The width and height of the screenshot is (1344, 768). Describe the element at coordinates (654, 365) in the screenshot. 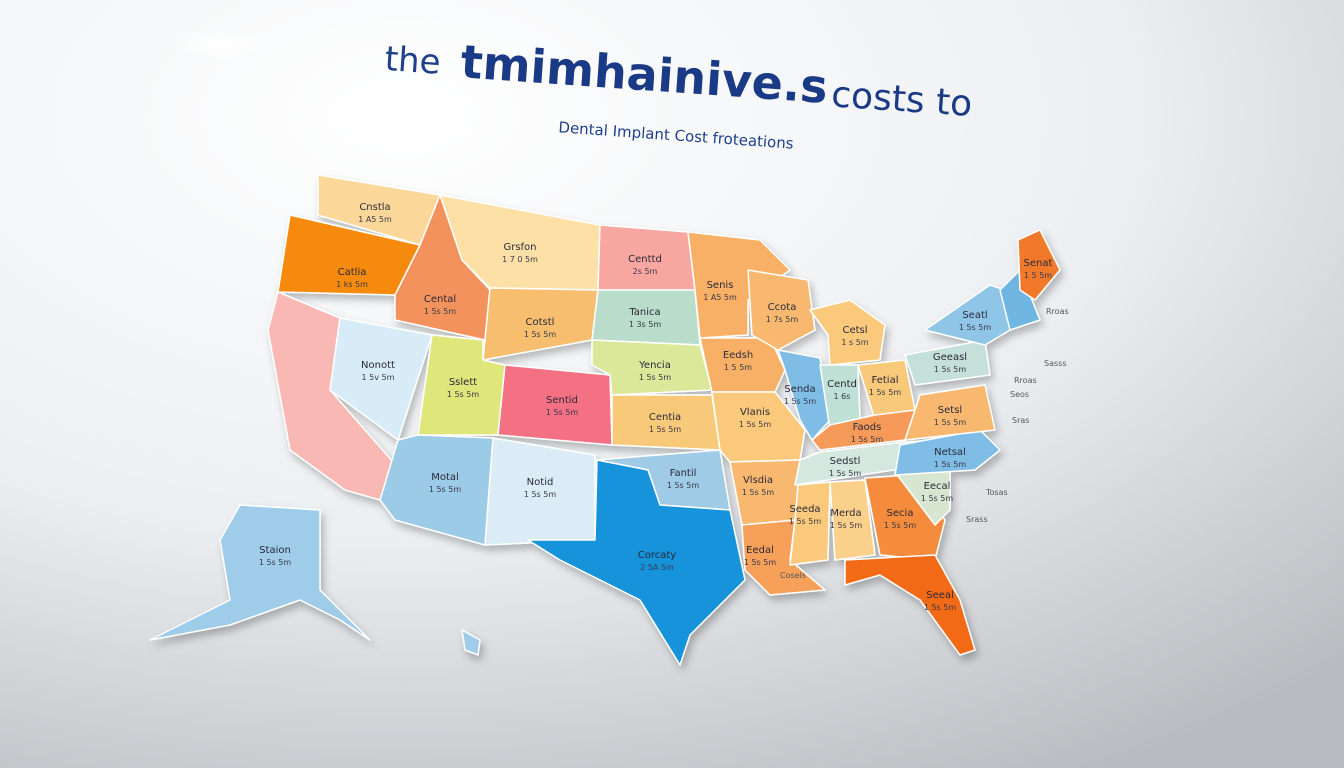

I see `state-name: Yencia` at that location.